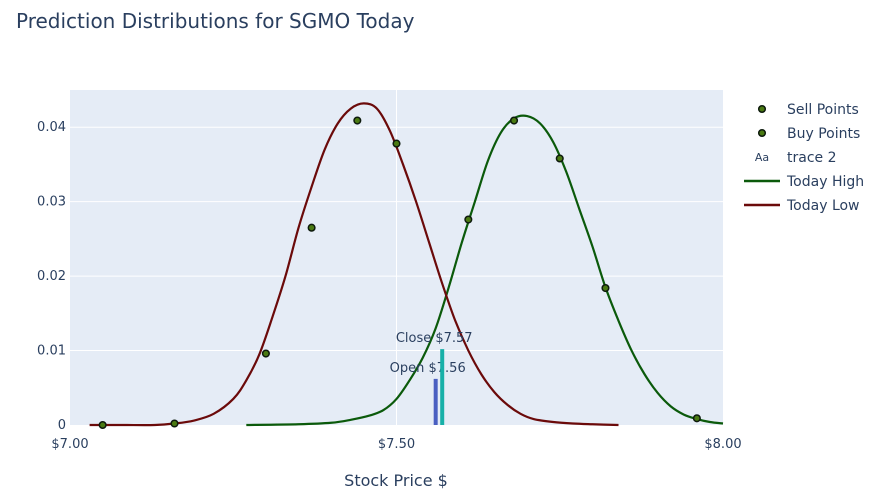 The height and width of the screenshot is (497, 880). I want to click on marker-label: Close $7.57, so click(434, 338).